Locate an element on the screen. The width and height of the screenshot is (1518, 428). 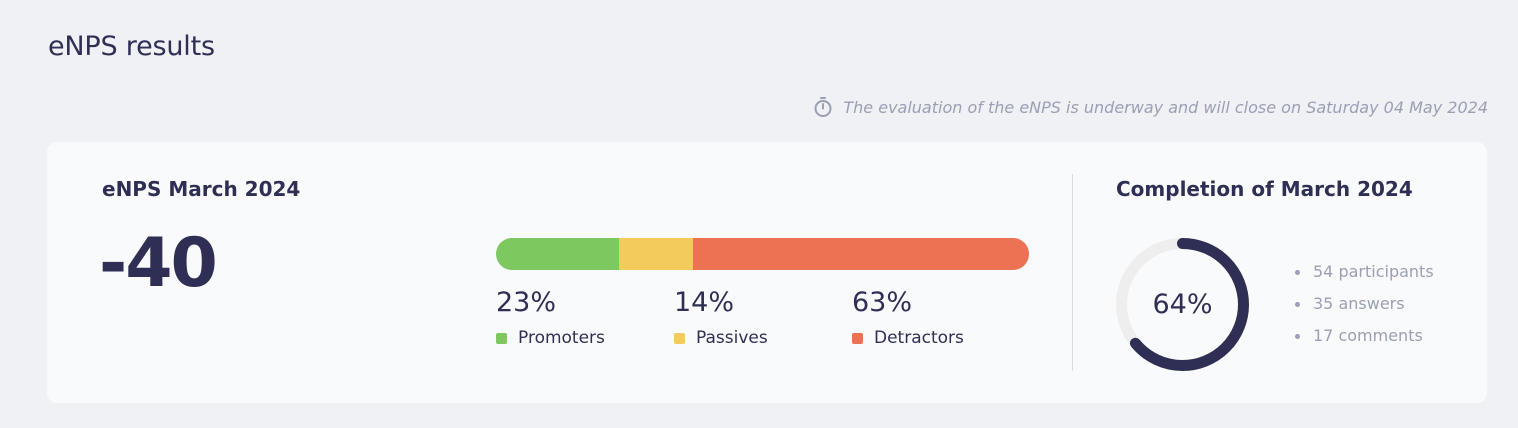
completion-details: 54 participants 35 answers 17 comments is located at coordinates (1364, 308).